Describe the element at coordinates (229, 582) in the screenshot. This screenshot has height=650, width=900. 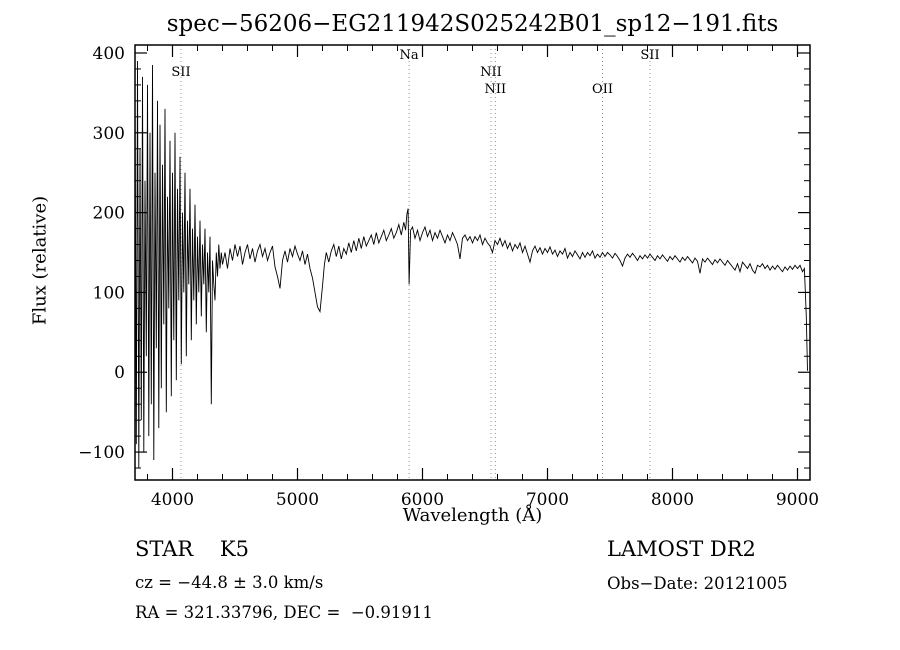
I see `radial-velocity-text: cz = −44.8 ± 3.0 km/s` at that location.